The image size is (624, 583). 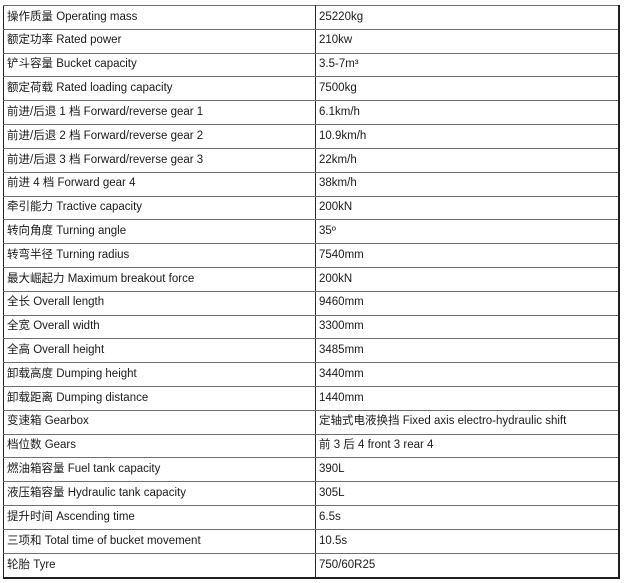 I want to click on spec-value-cell: 10.5s, so click(x=467, y=541).